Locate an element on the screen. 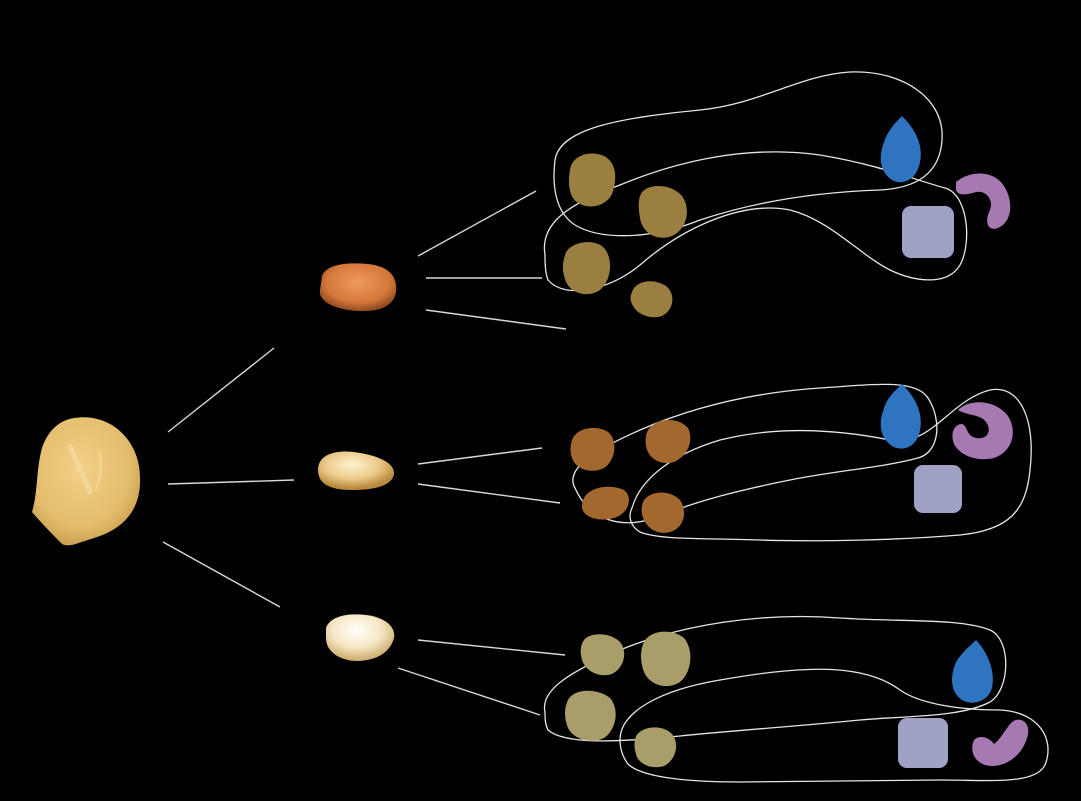 The image size is (1081, 801). root-body-icon is located at coordinates (86, 481).